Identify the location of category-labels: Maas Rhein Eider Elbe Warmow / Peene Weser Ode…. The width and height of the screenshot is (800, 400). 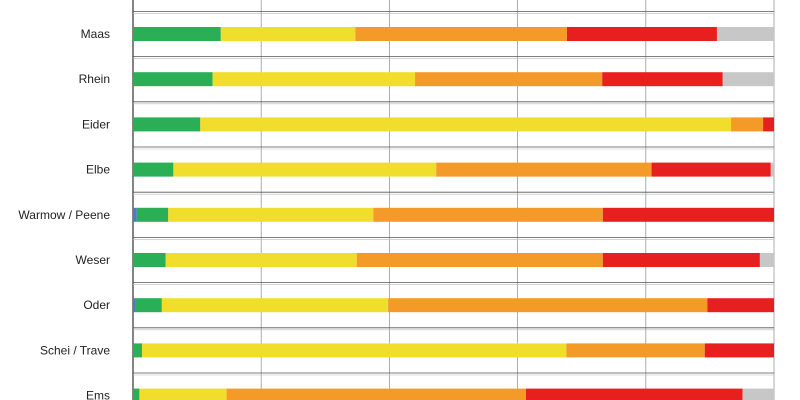
(64, 213).